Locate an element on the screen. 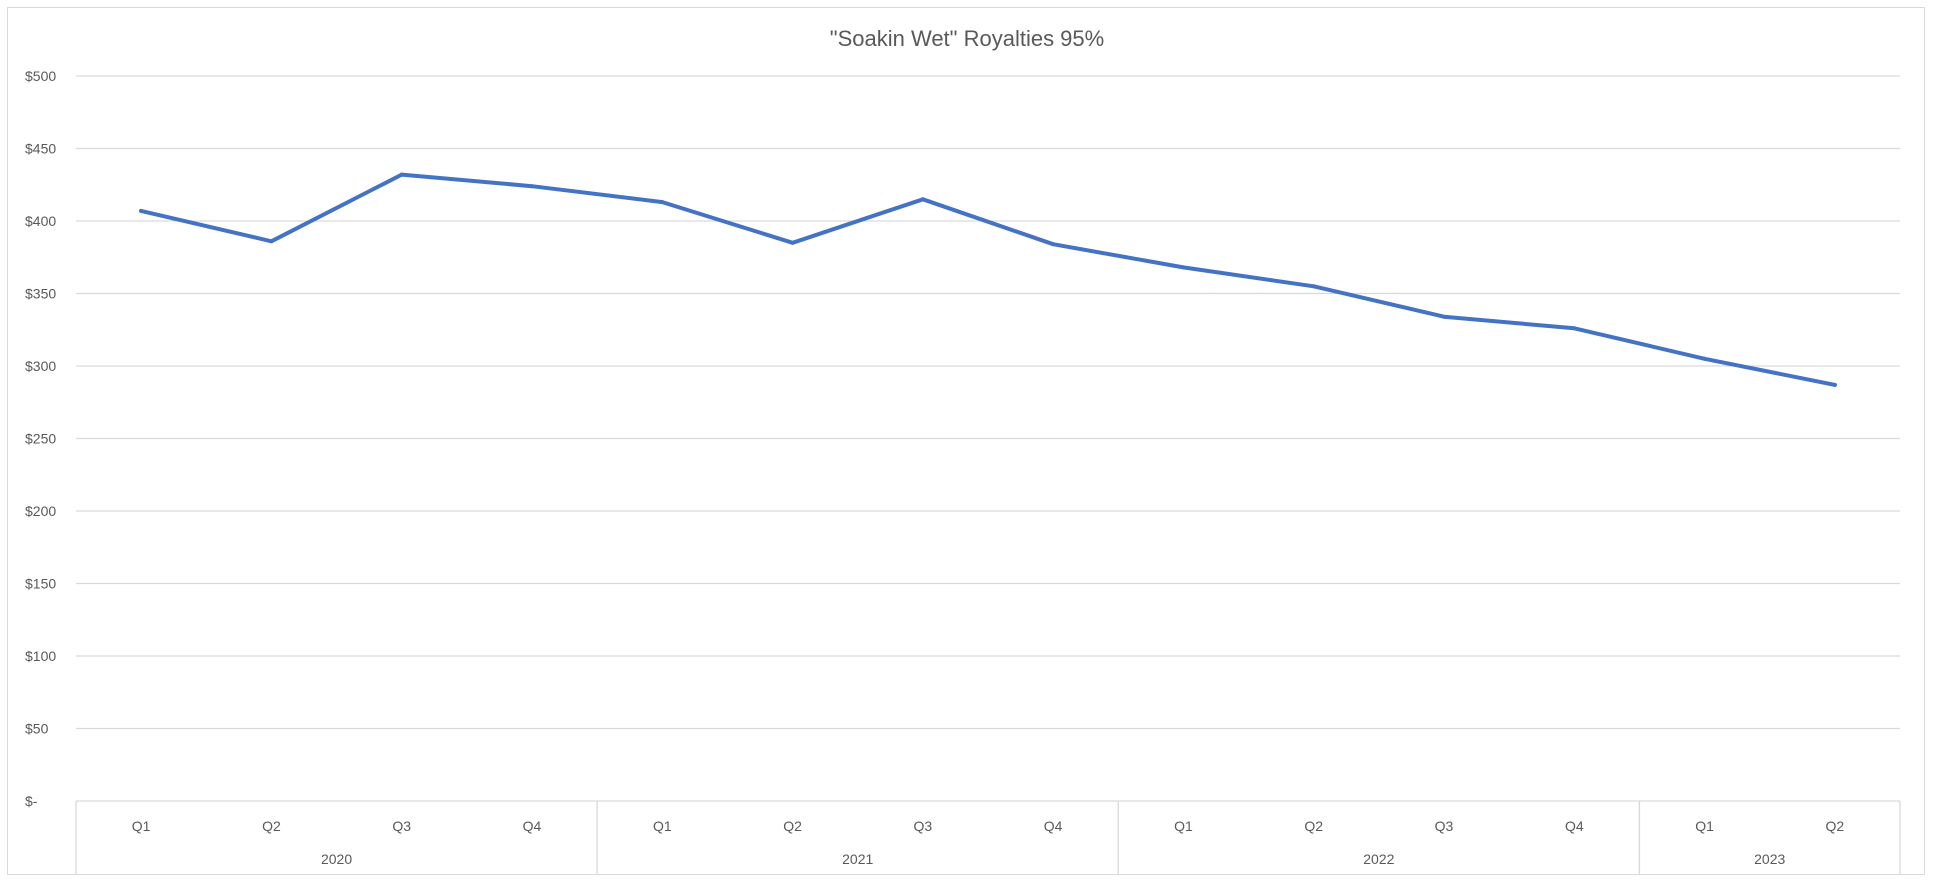 The image size is (1933, 883). x-group-label: 2022 is located at coordinates (1378, 859).